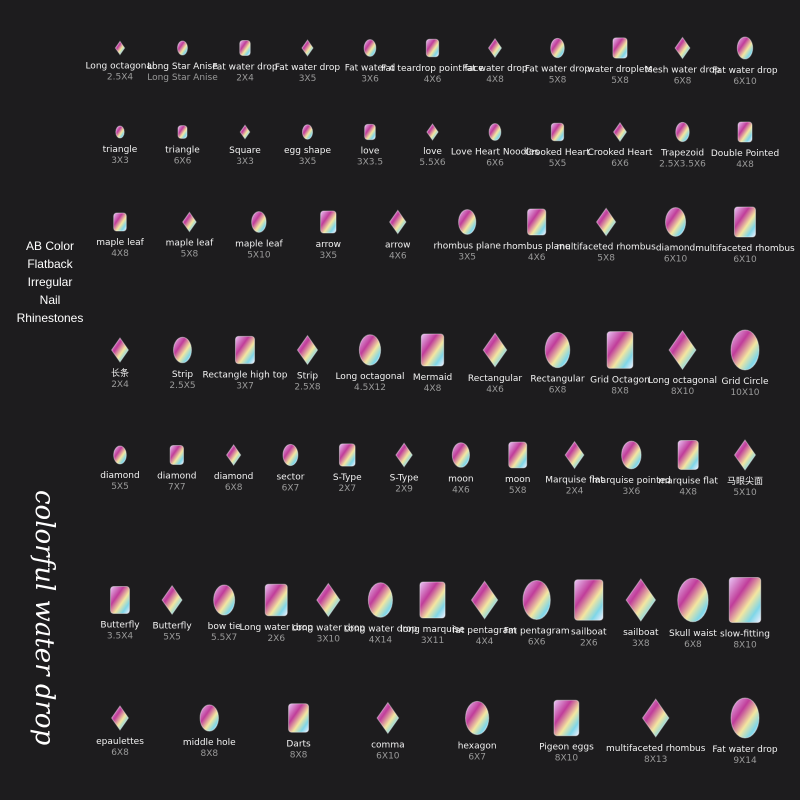 The height and width of the screenshot is (800, 800). Describe the element at coordinates (190, 244) in the screenshot. I see `item-name: maple leaf` at that location.